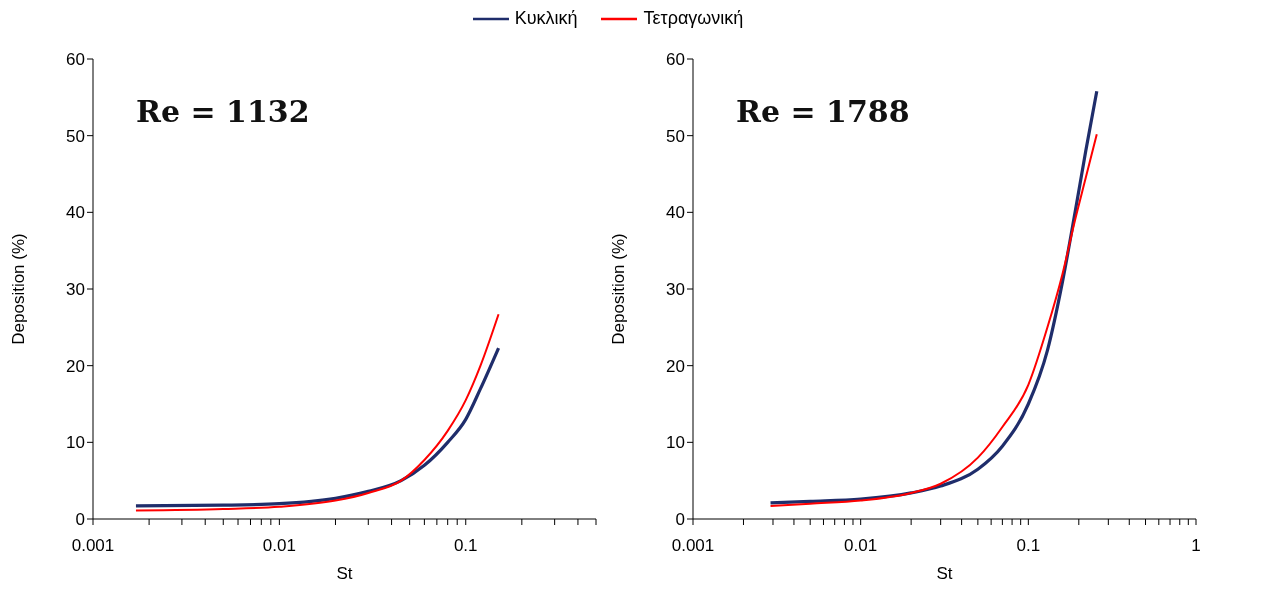  What do you see at coordinates (1196, 546) in the screenshot?
I see `x-tick-label: 1` at bounding box center [1196, 546].